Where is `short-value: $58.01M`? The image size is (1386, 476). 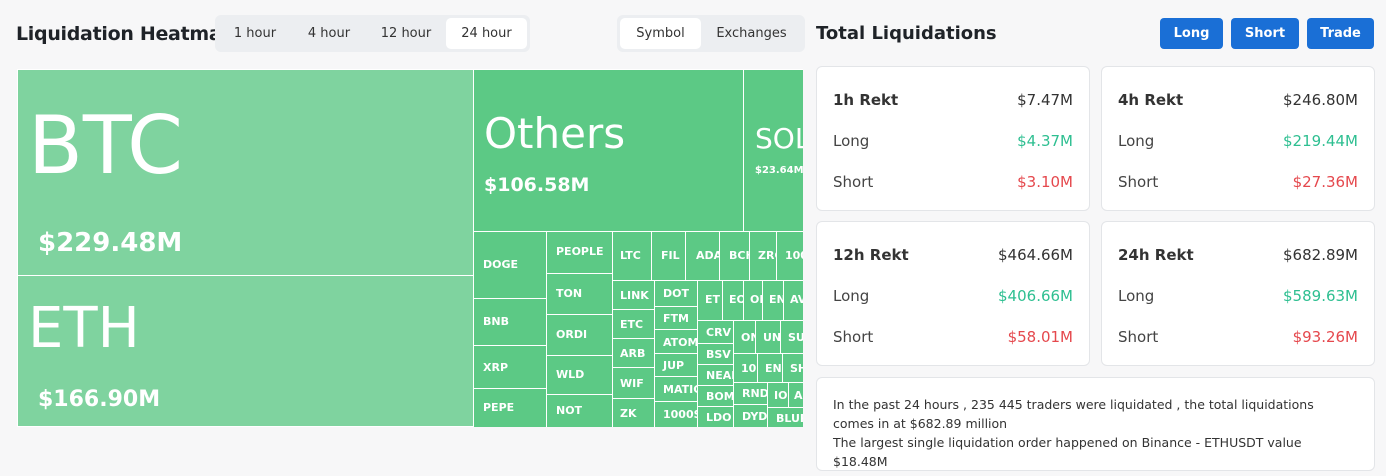
short-value: $58.01M is located at coordinates (1040, 337).